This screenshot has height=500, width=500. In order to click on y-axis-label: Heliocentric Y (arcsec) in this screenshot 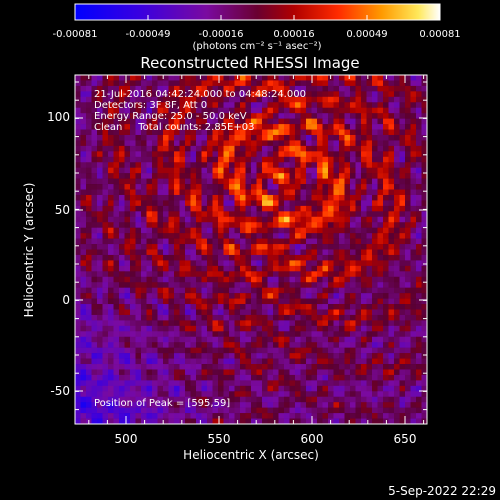, I will do `click(29, 250)`.